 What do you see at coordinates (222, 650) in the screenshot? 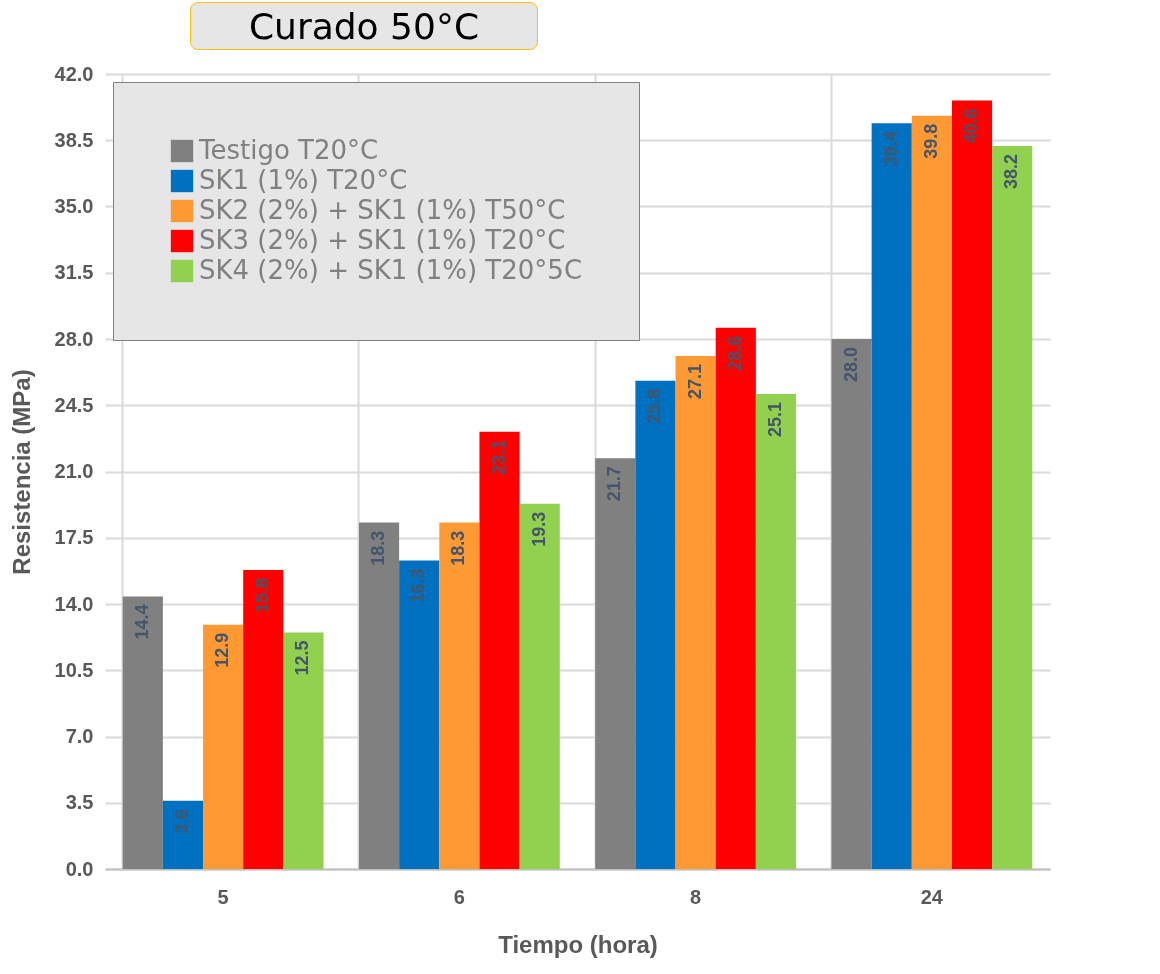
I see `data-label: 12.9` at bounding box center [222, 650].